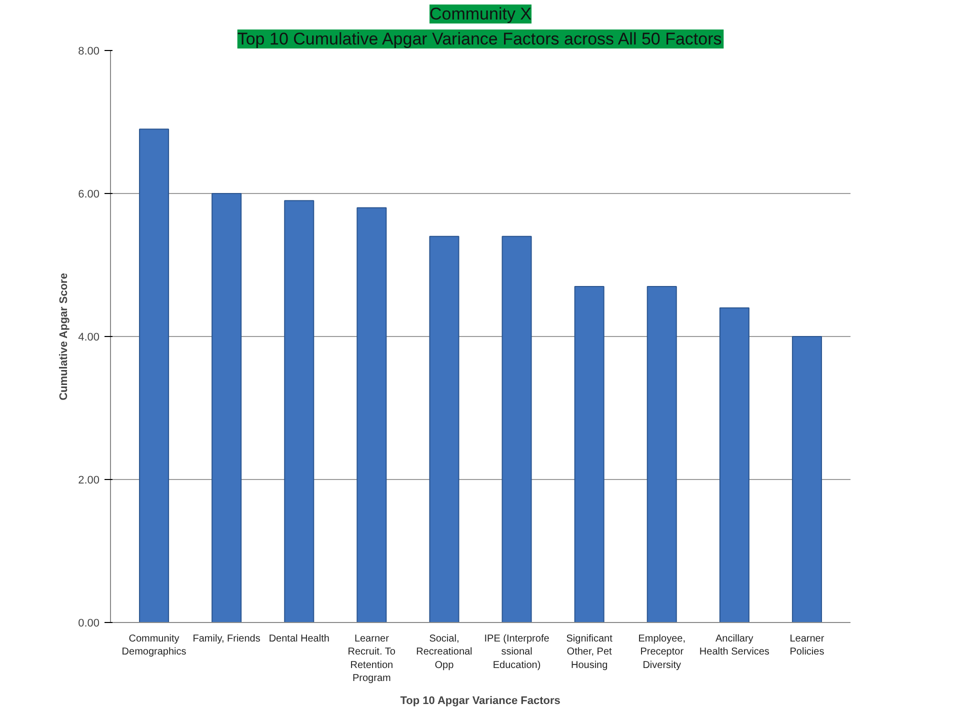 This screenshot has height=723, width=954. I want to click on y-axis-title: Cumulative Apgar Score, so click(64, 336).